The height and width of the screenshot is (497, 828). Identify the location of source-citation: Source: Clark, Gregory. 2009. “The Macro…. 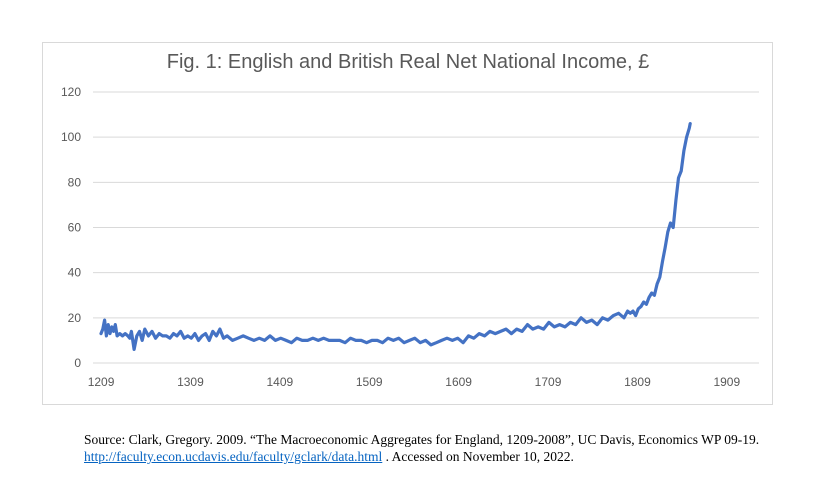
(422, 439).